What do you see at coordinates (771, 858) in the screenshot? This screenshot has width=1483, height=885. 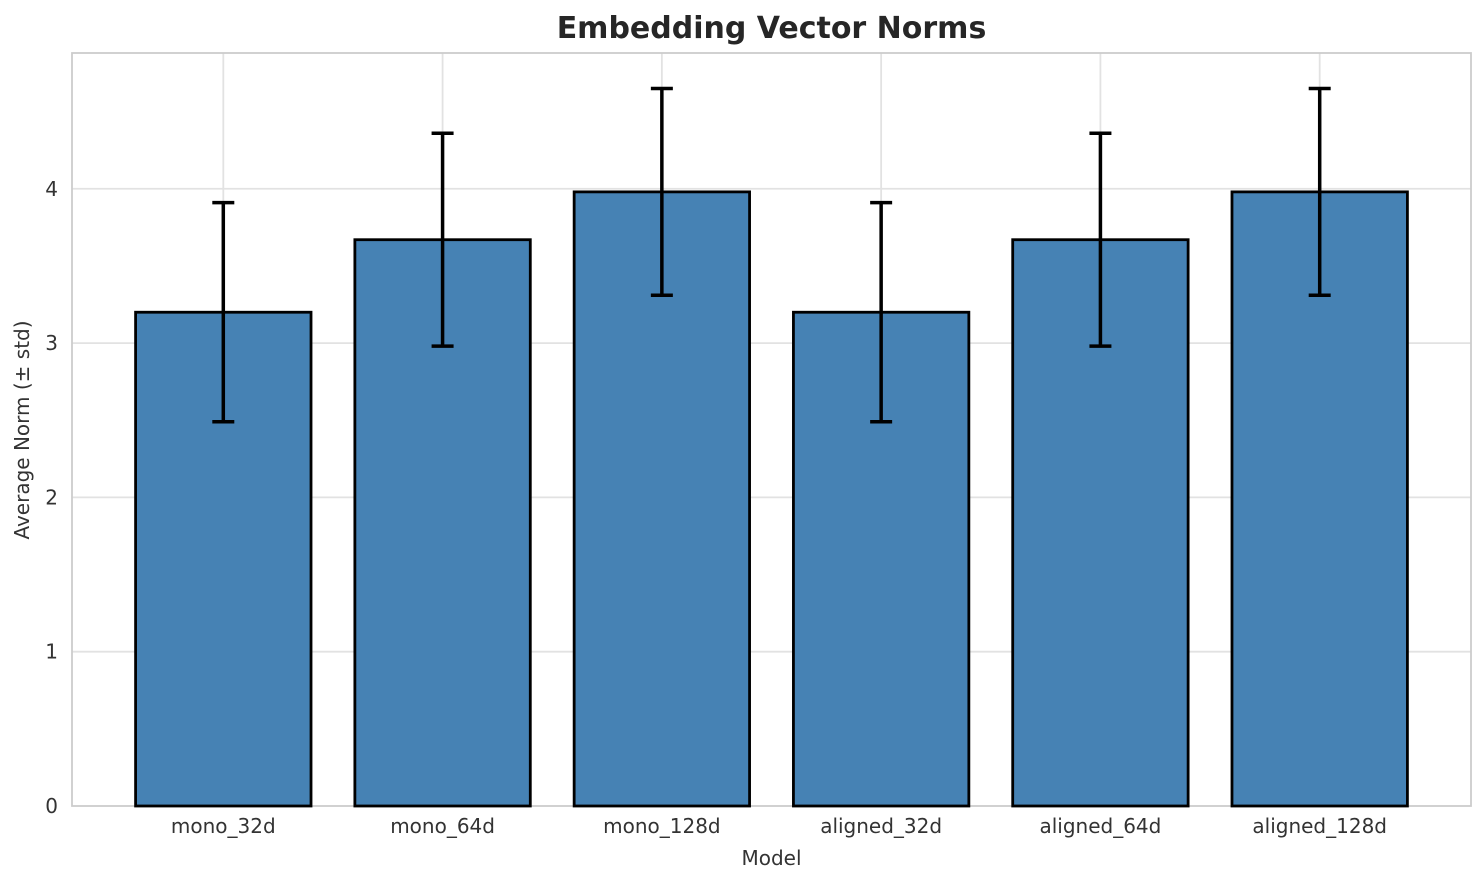 I see `x-axis-label: Model` at bounding box center [771, 858].